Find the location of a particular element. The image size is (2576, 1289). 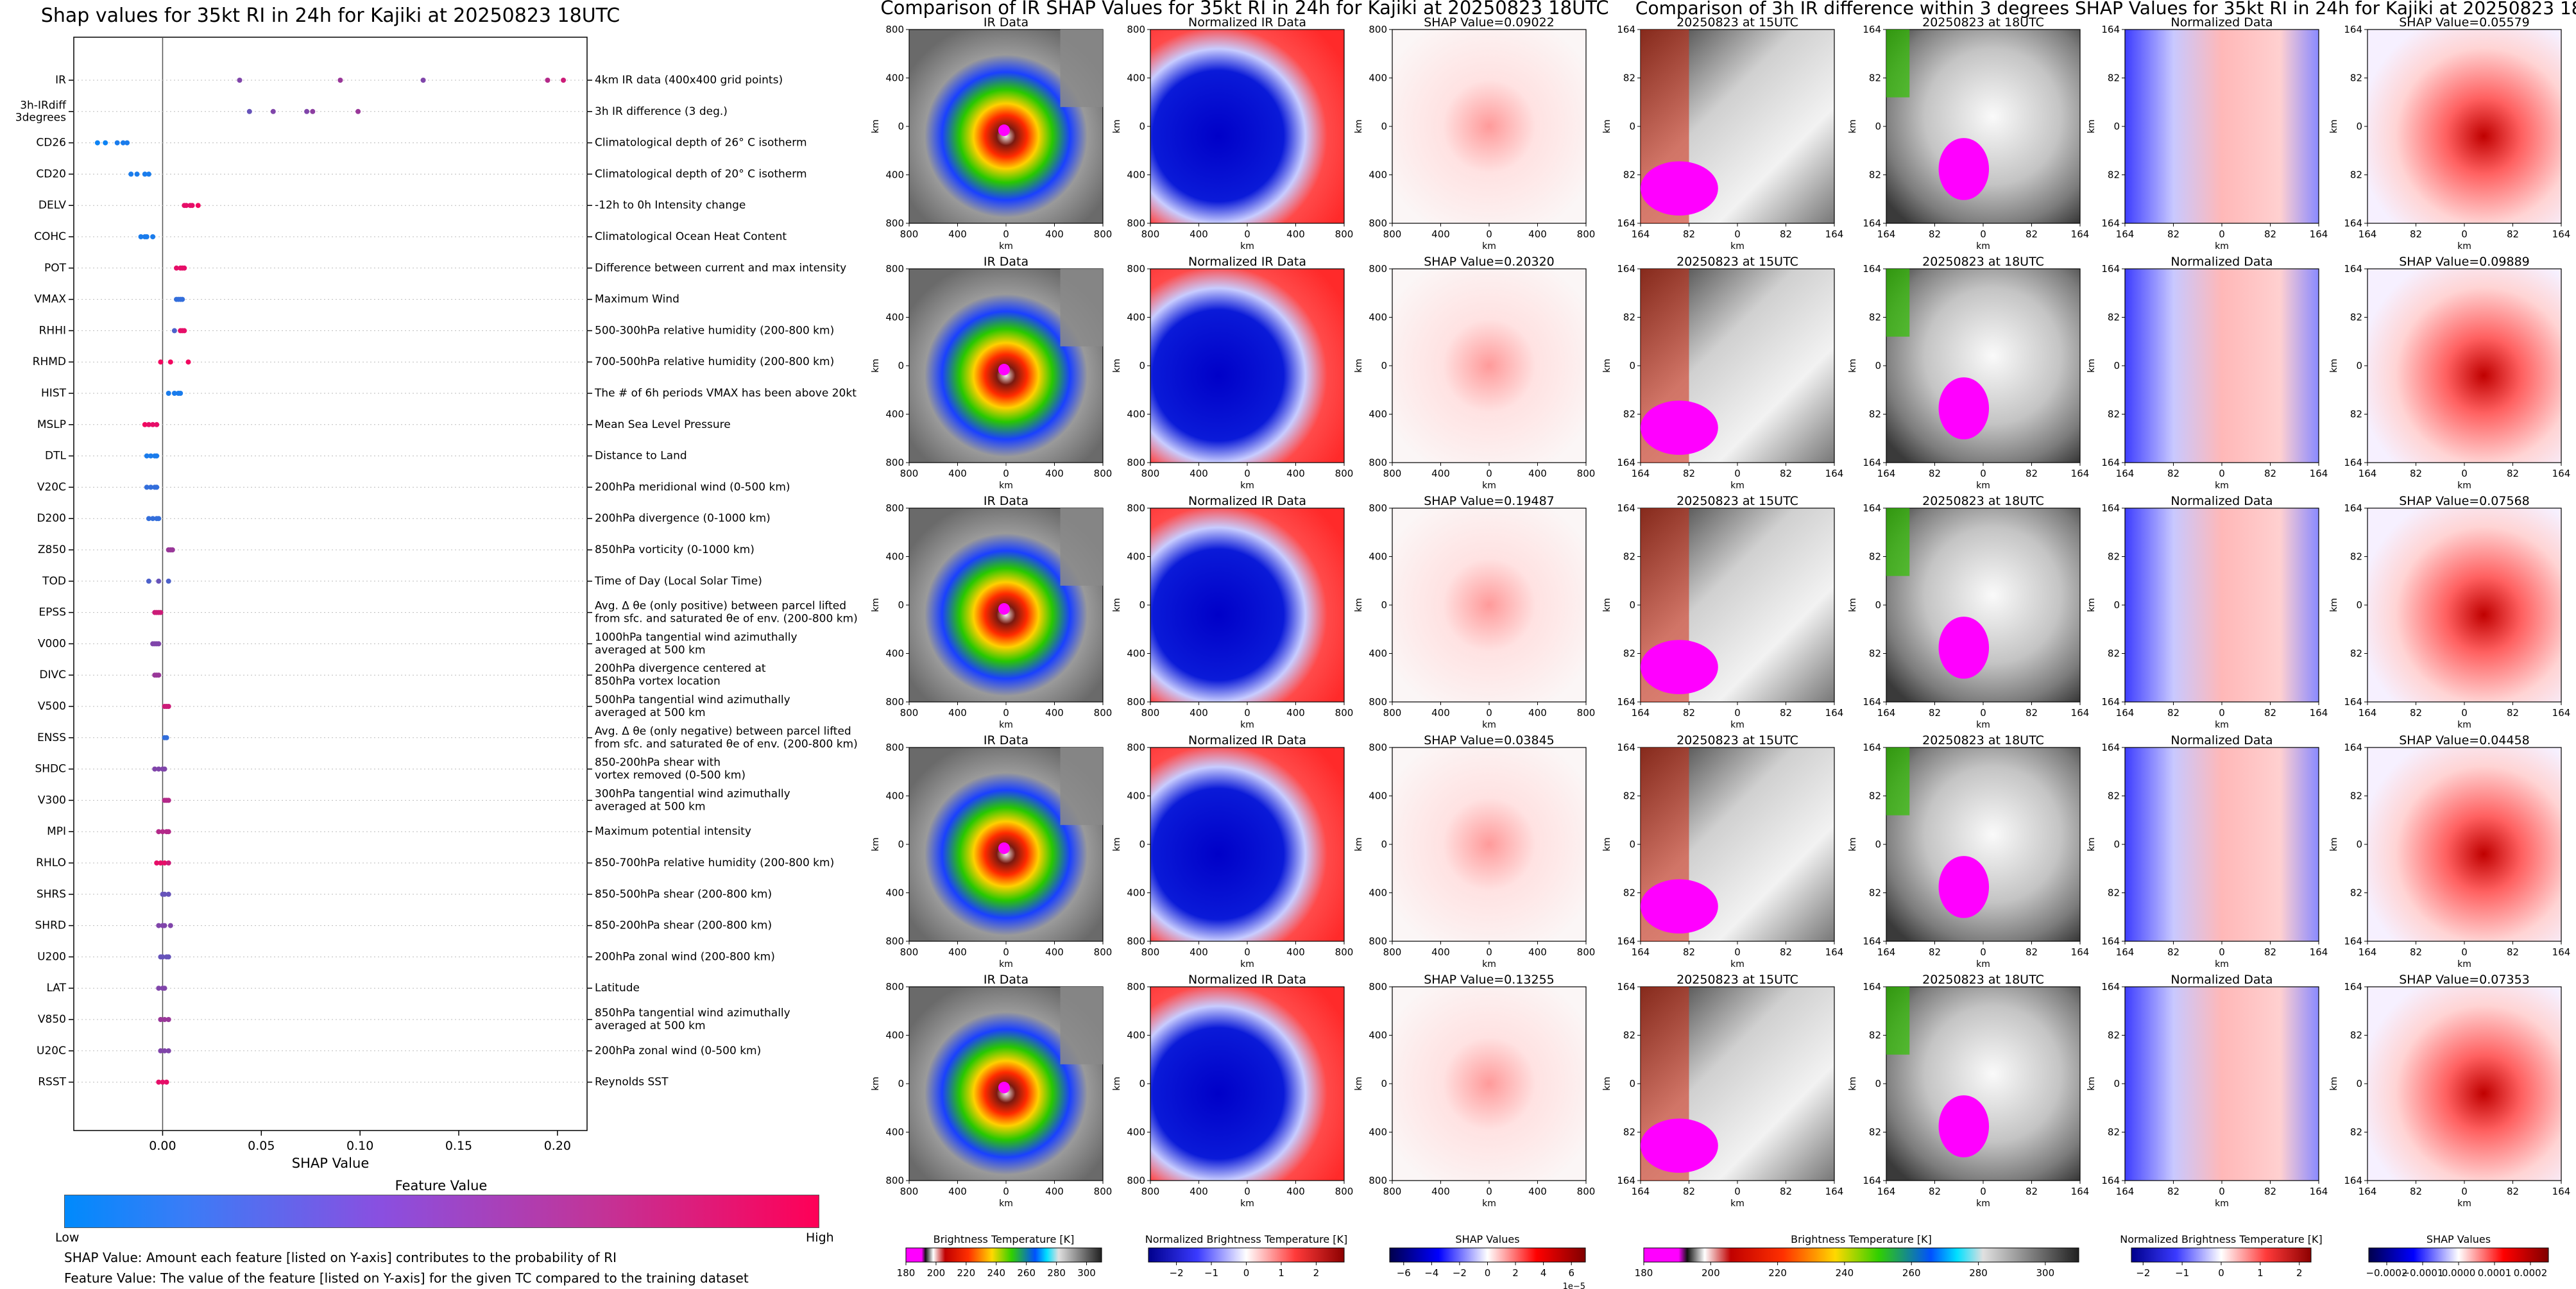

diff-15utc-image-title: 20250823 at 15UTC is located at coordinates (1737, 22).